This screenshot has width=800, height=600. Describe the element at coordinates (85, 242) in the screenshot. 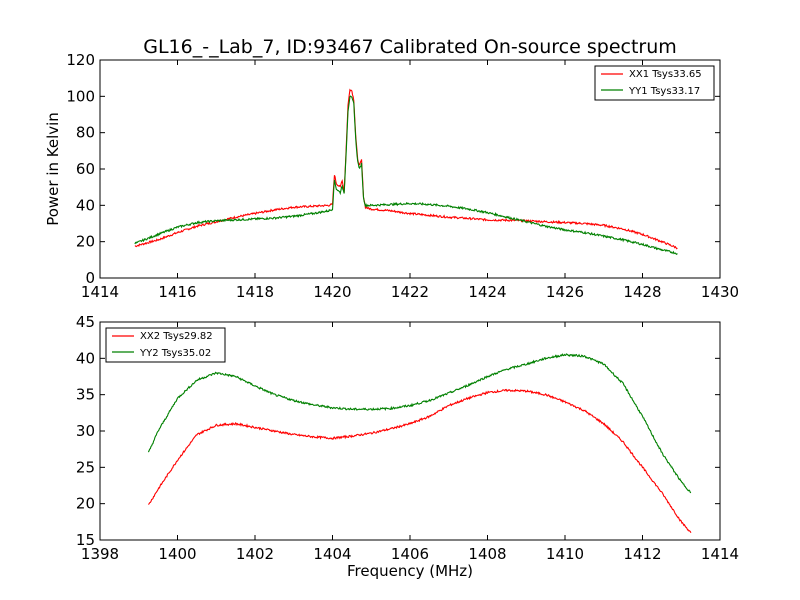

I see `top-y-tick-label: 20` at that location.